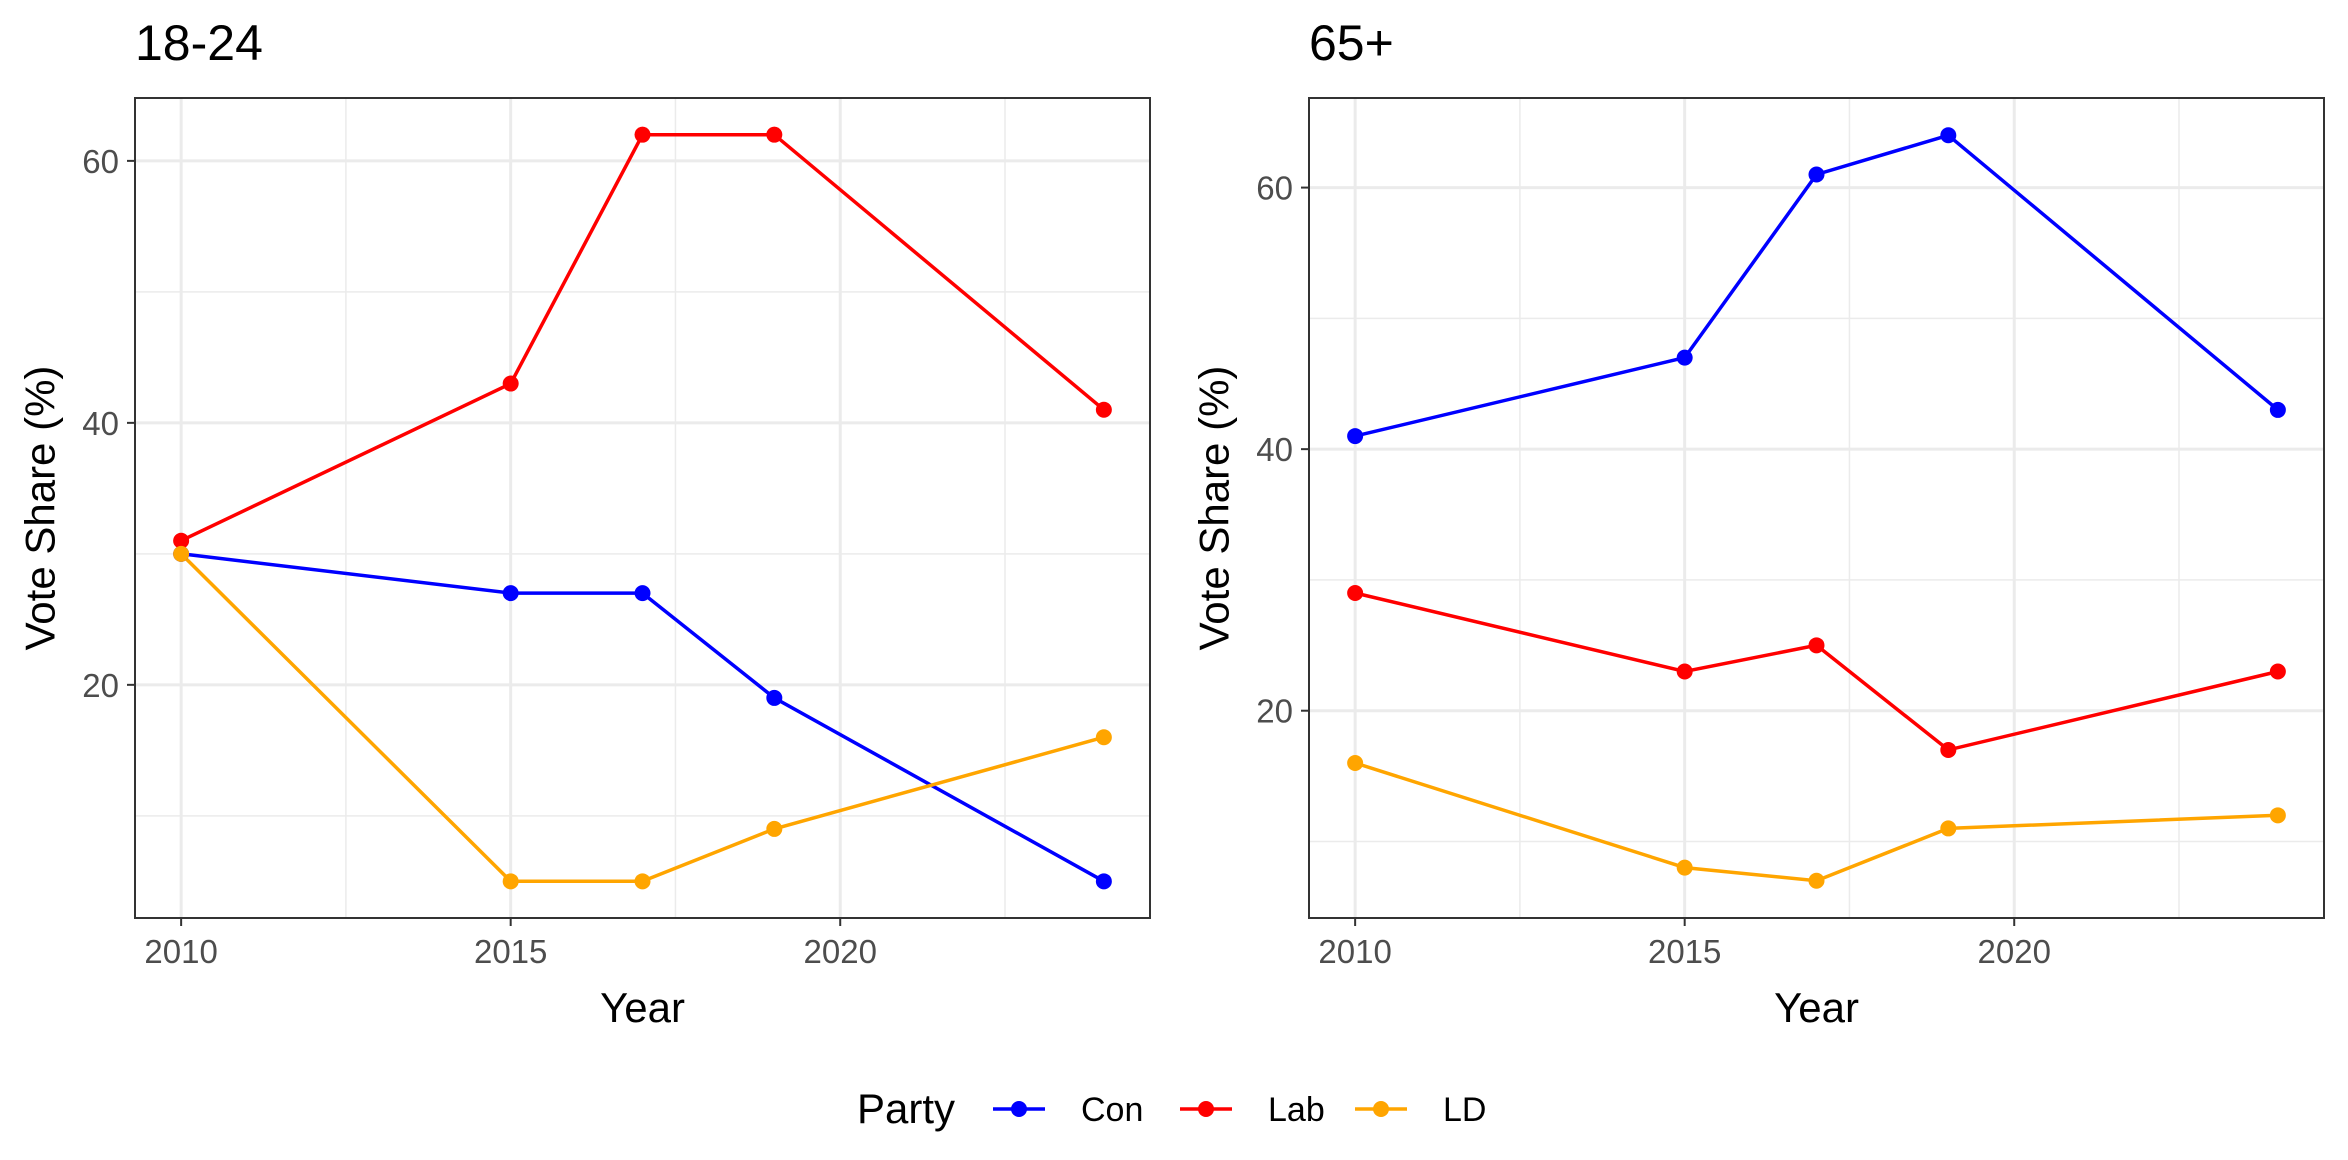 The image size is (2348, 1160). What do you see at coordinates (1171, 1108) in the screenshot?
I see `legend: Party Con Lab LD` at bounding box center [1171, 1108].